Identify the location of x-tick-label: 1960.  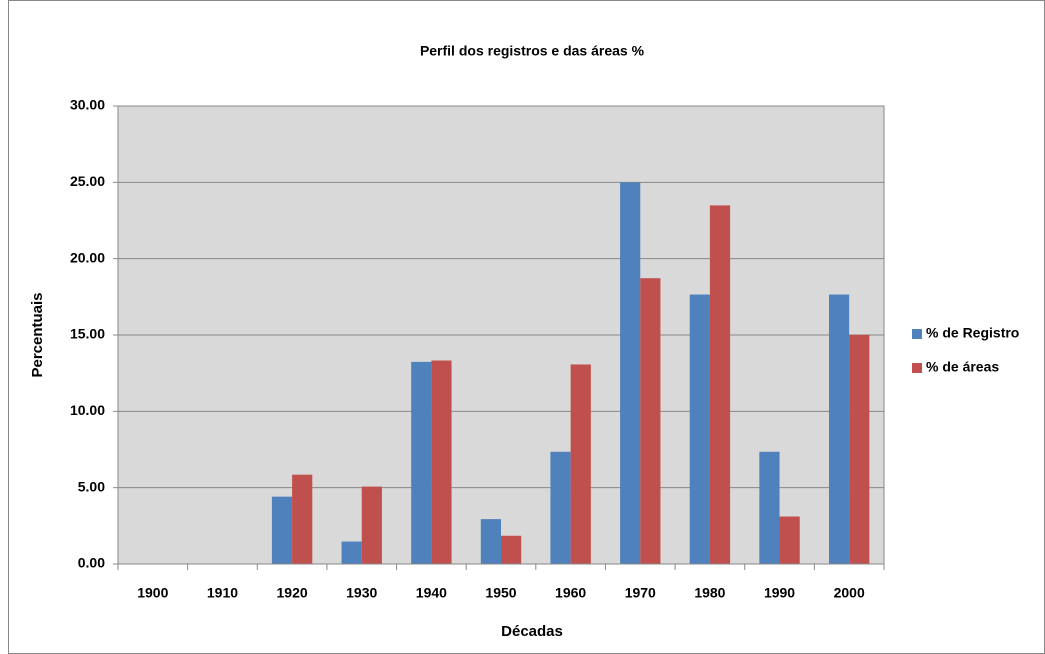
(570, 593).